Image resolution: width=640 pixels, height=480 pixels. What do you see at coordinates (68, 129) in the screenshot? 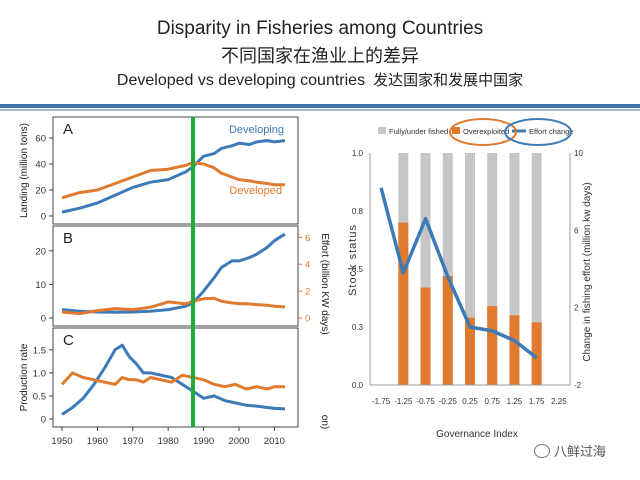
I see `panel-letter-A: A` at bounding box center [68, 129].